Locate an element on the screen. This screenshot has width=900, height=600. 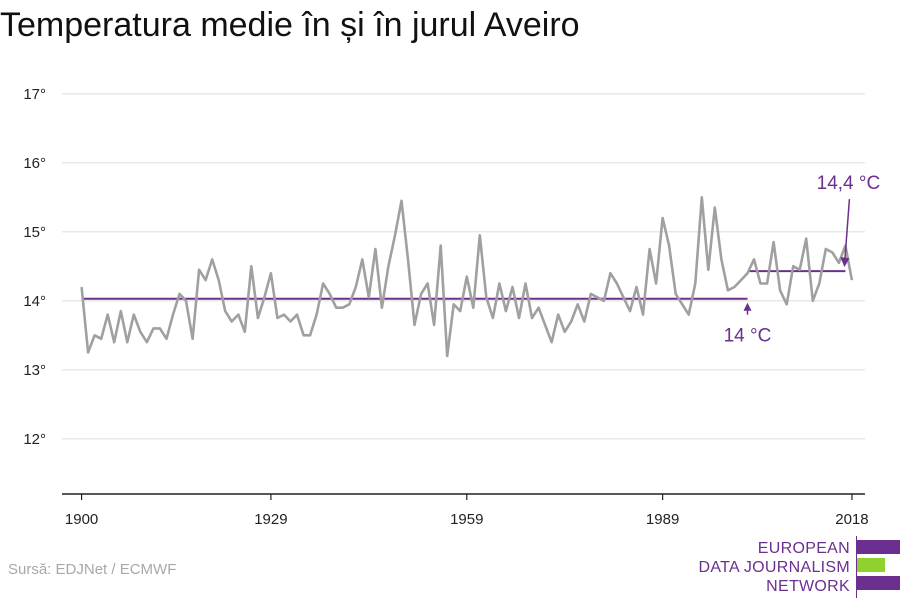
annotations: 14 °C 14,4 °C is located at coordinates (802, 260).